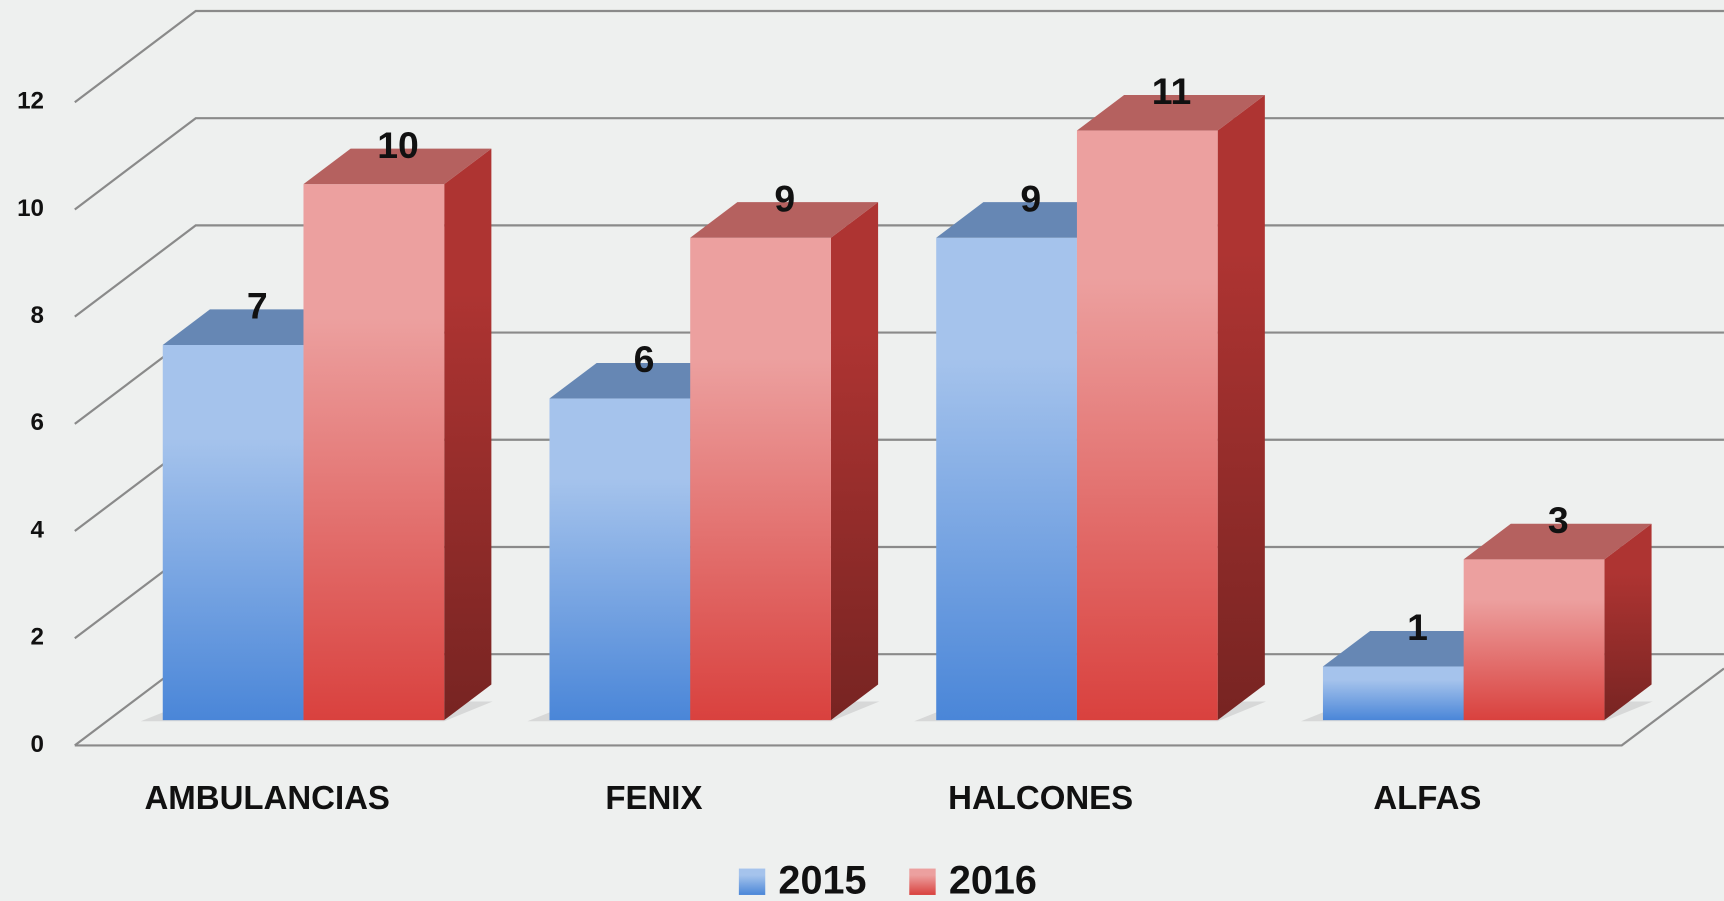 The width and height of the screenshot is (1724, 901). What do you see at coordinates (37, 315) in the screenshot?
I see `y-tick-label: 8` at bounding box center [37, 315].